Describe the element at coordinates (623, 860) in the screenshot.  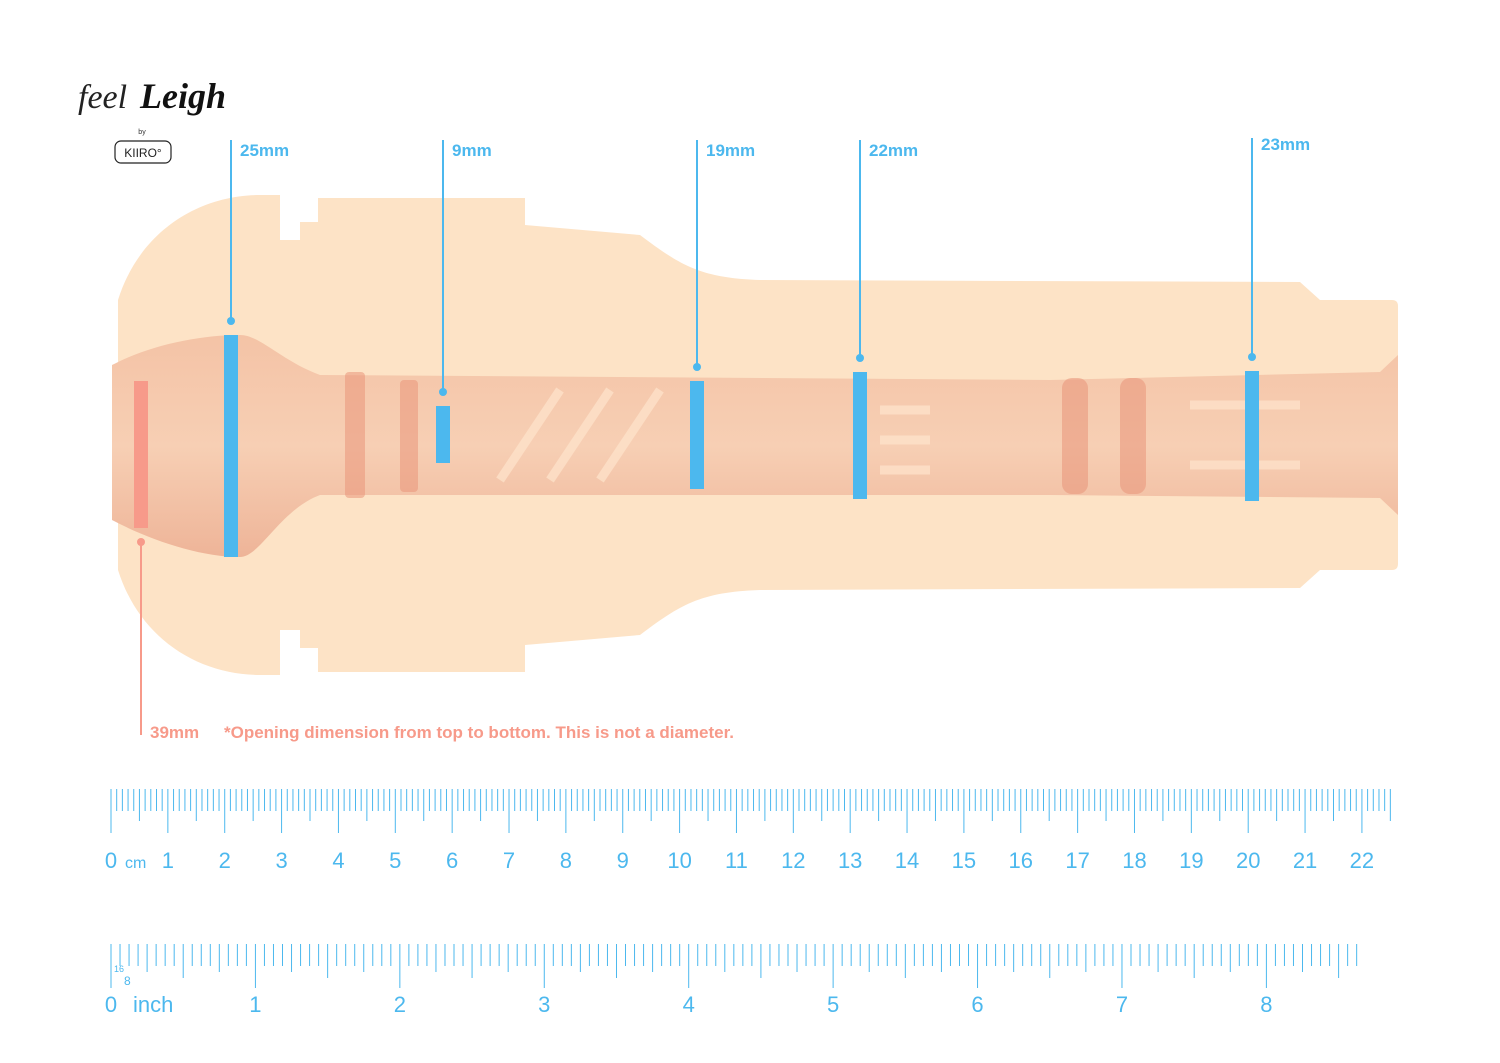
I see `cm-label: 9` at that location.